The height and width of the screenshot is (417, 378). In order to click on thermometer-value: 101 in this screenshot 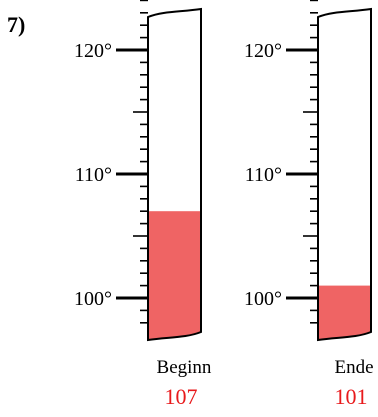, I will do `click(351, 396)`.